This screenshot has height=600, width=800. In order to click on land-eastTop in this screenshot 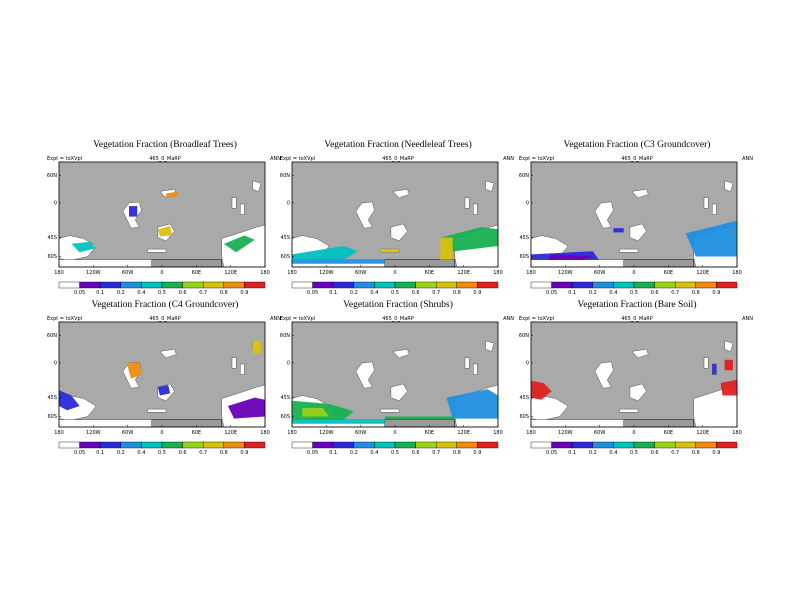, I will do `click(257, 186)`.